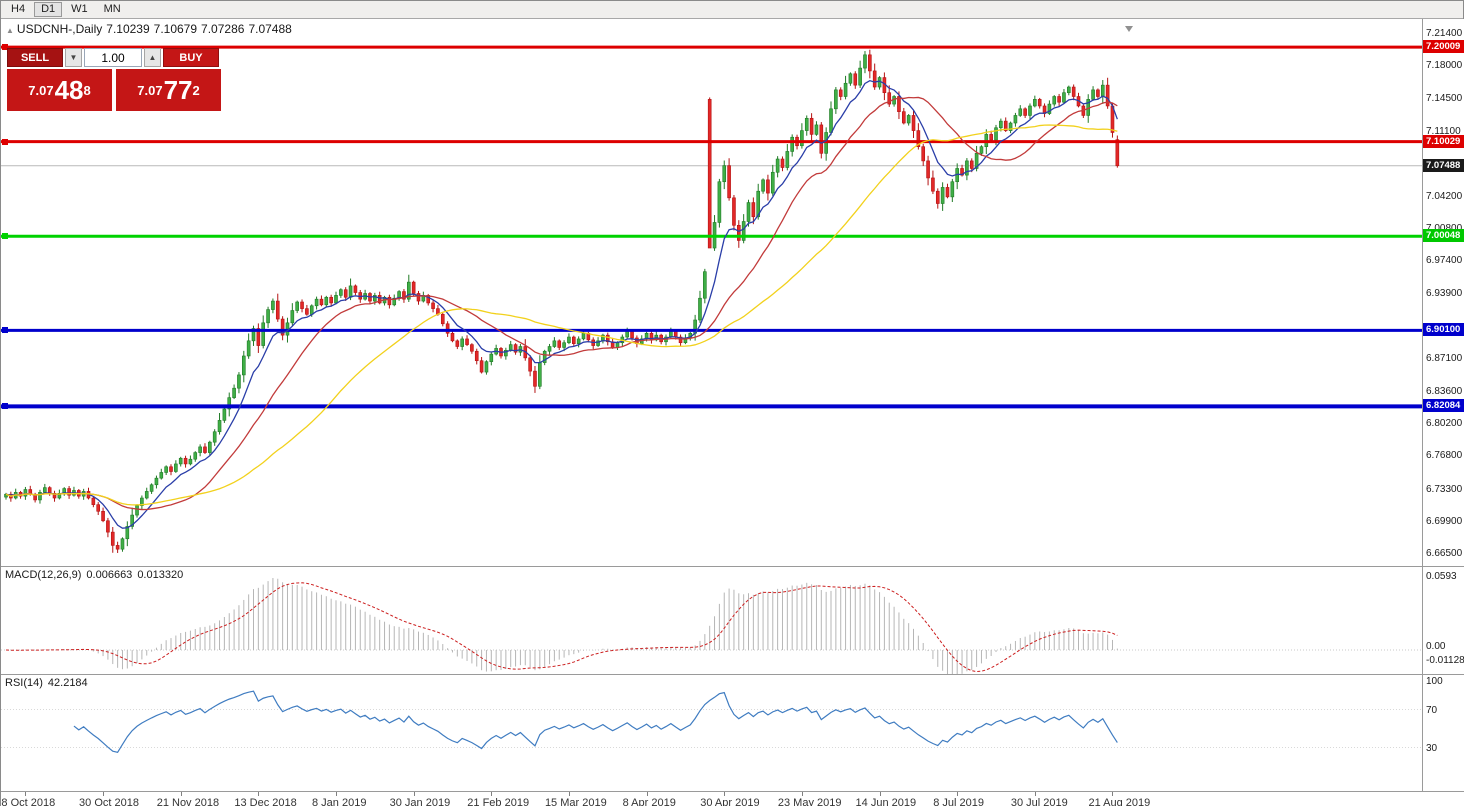  I want to click on rsi-name: RSI(14), so click(24, 683).